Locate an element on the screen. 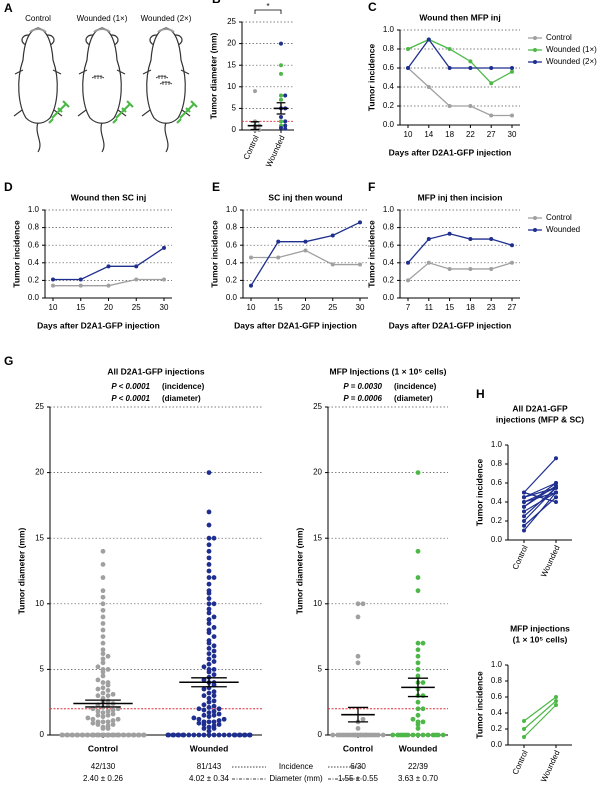 This screenshot has width=600, height=785. x-tick-label: 25 is located at coordinates (332, 307).